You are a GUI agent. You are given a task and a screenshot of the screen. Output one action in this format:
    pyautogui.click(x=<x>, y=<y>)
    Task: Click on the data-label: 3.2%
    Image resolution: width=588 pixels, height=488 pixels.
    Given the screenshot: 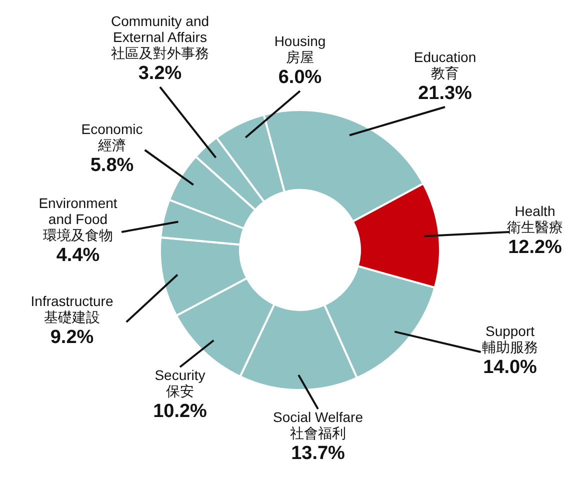 What is the action you would take?
    pyautogui.click(x=160, y=73)
    